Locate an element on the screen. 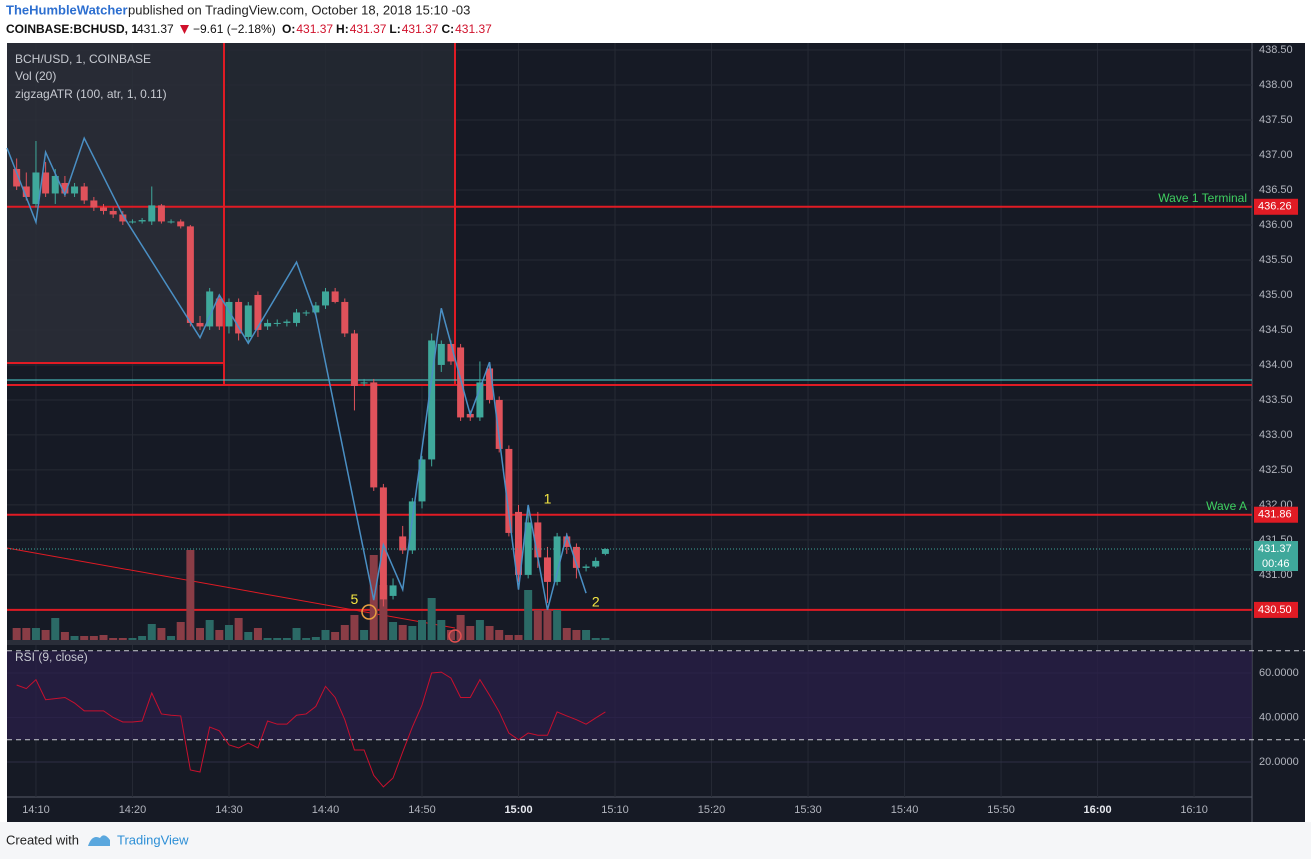 Image resolution: width=1311 pixels, height=859 pixels. footer-text: Created with is located at coordinates (42, 839).